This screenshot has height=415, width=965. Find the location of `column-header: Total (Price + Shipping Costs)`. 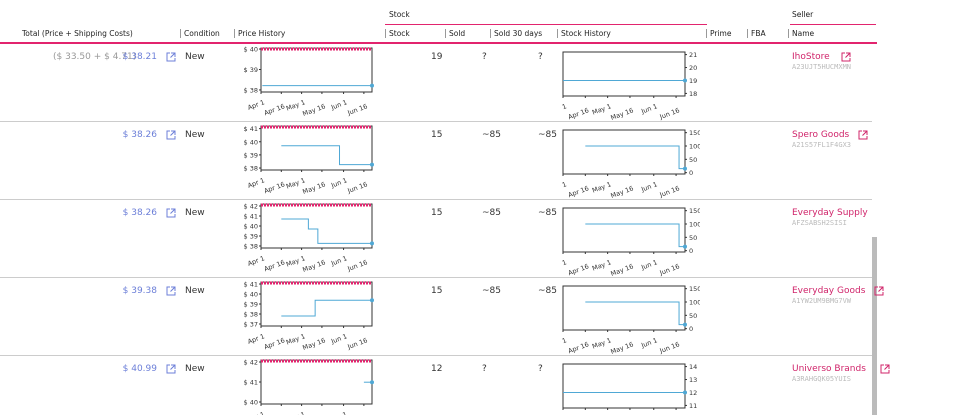

column-header: Total (Price + Shipping Costs) is located at coordinates (77, 33).